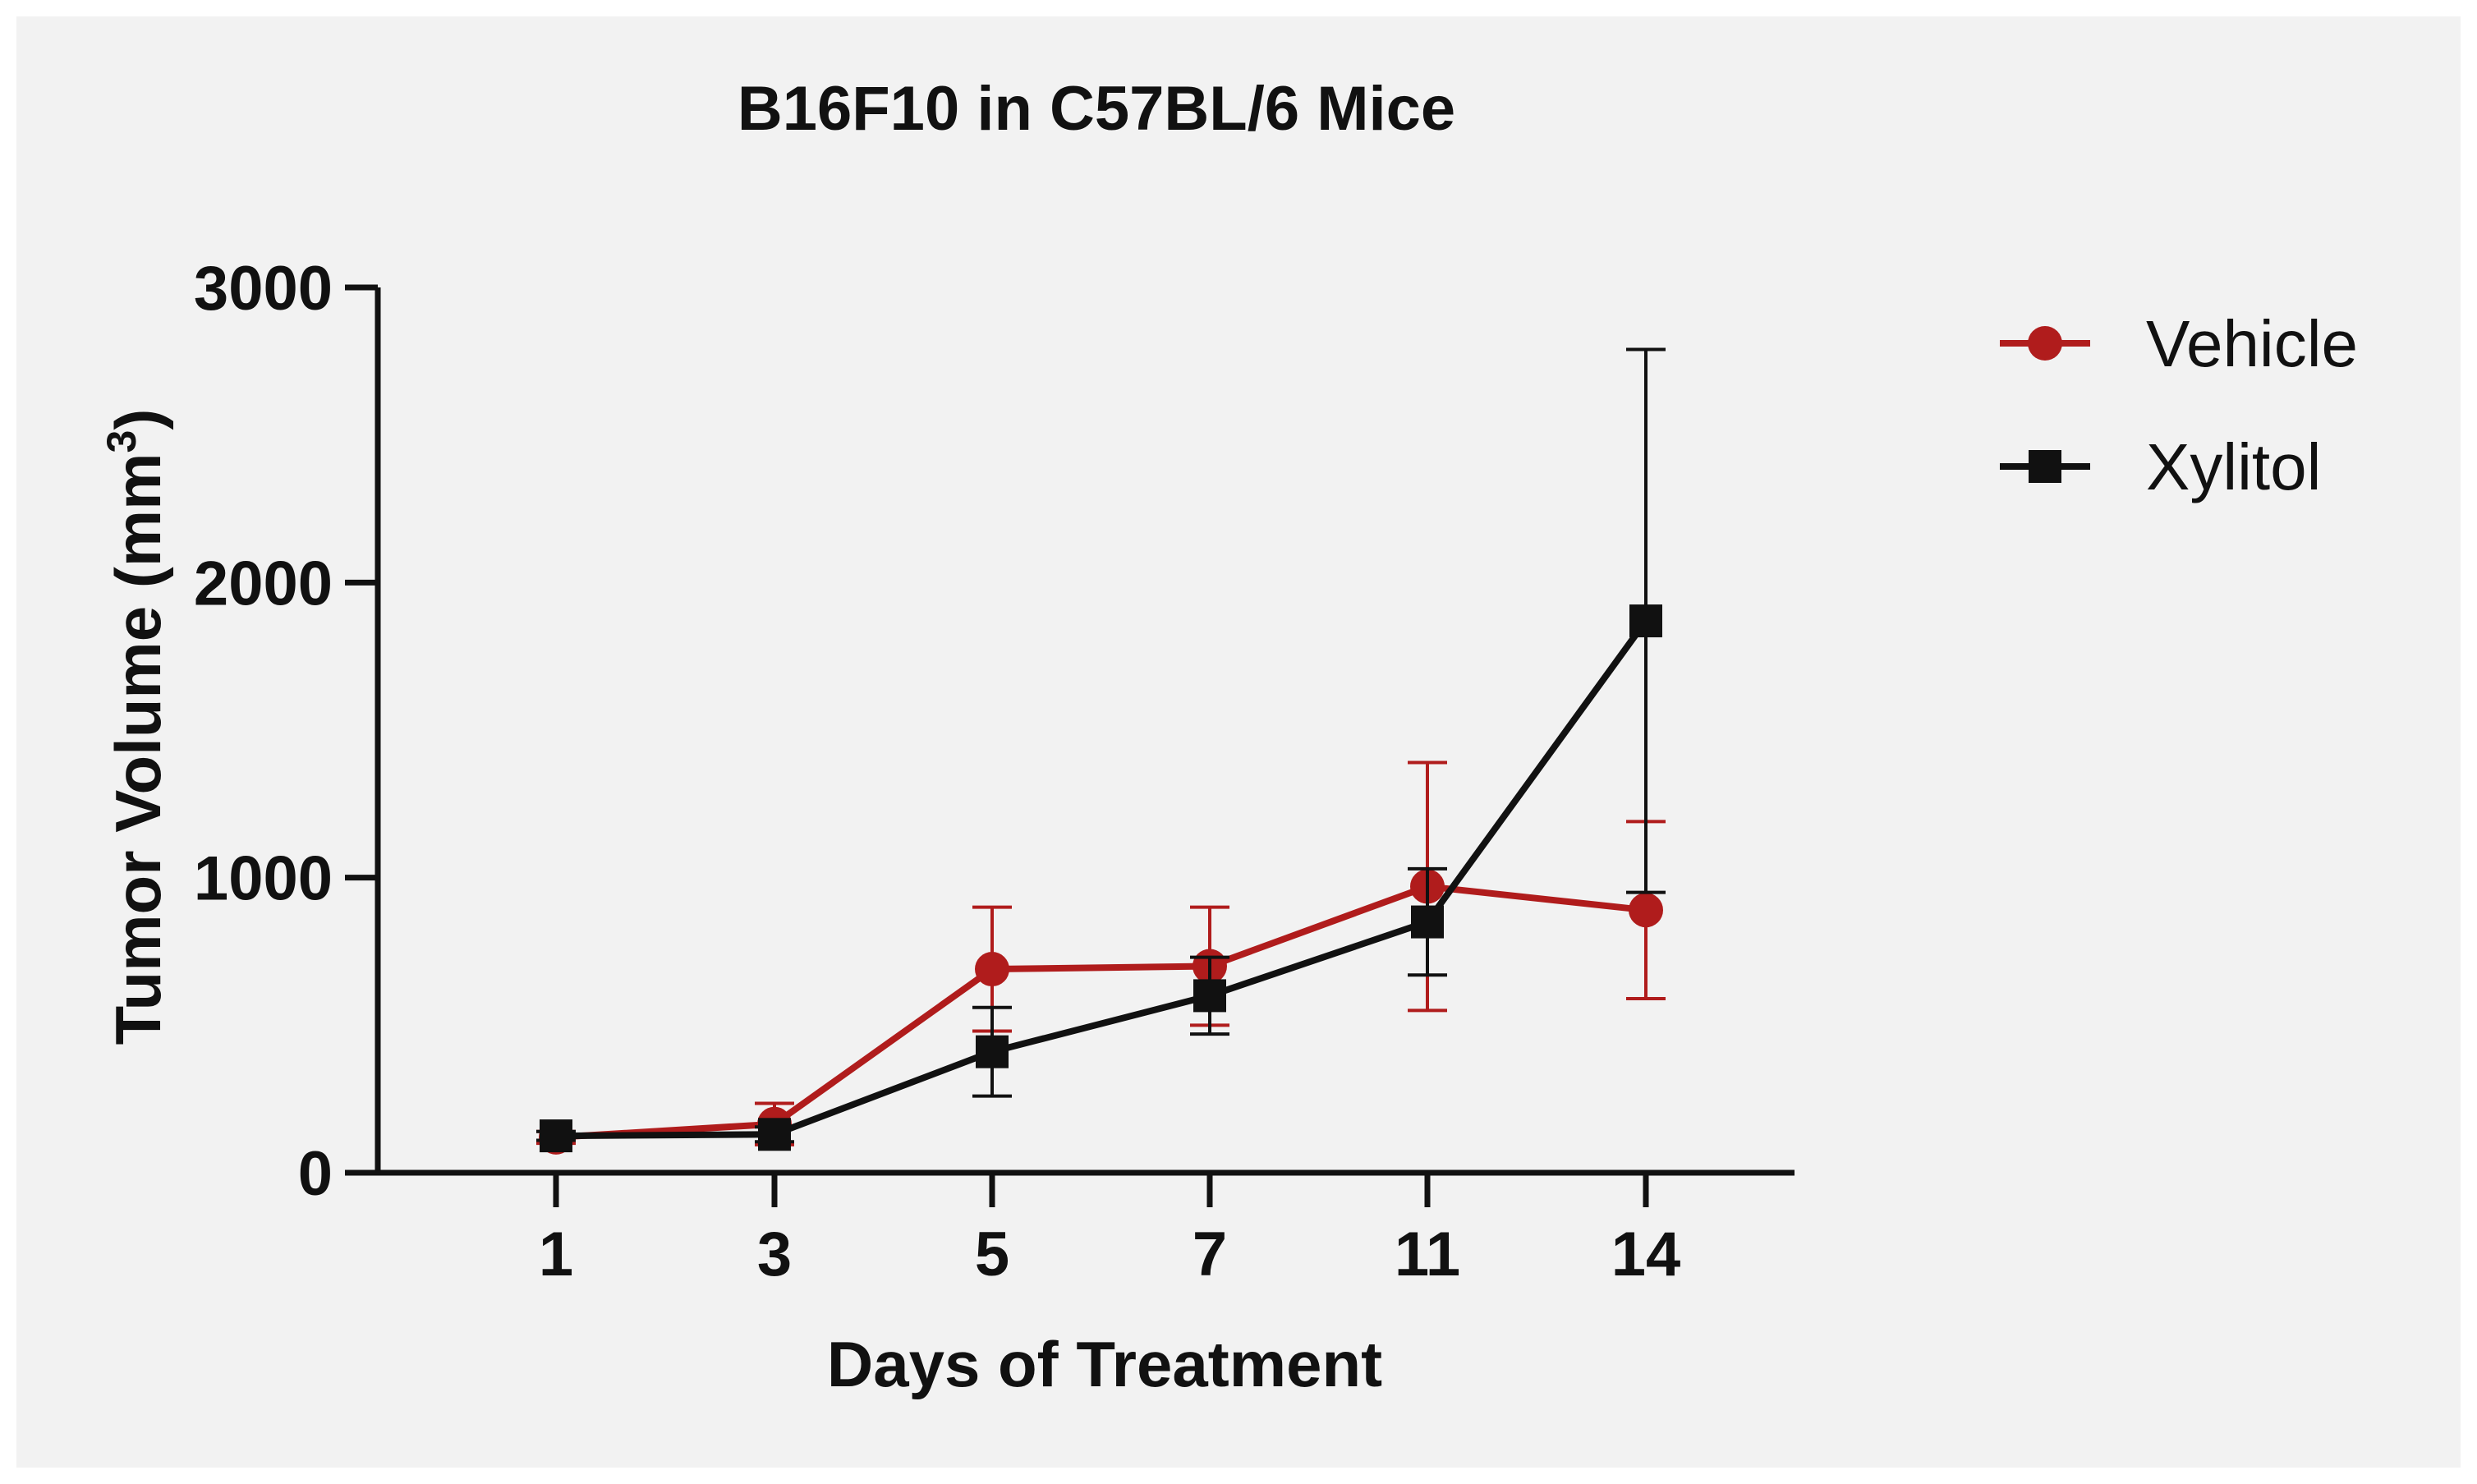  What do you see at coordinates (2252, 343) in the screenshot?
I see `legend-label: Vehicle` at bounding box center [2252, 343].